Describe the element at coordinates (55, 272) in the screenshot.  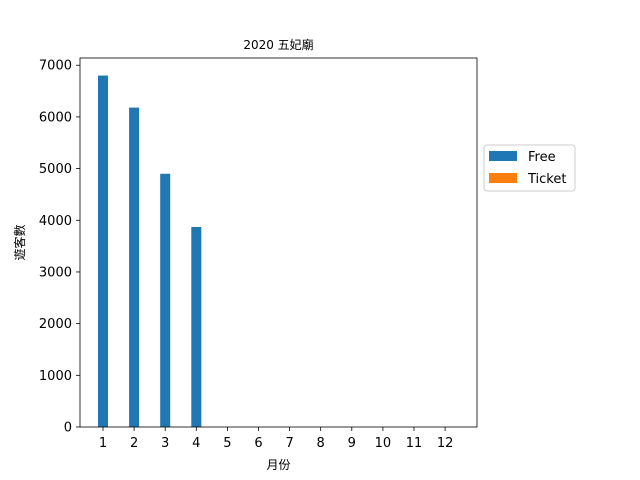
I see `y-tick-label: 3000` at that location.